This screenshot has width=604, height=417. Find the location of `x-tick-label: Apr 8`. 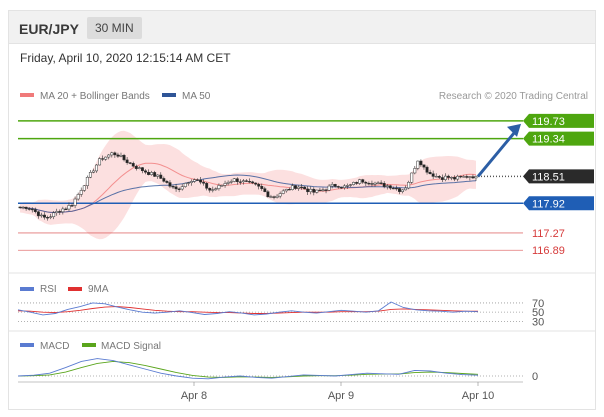

x-tick-label: Apr 8 is located at coordinates (194, 396).